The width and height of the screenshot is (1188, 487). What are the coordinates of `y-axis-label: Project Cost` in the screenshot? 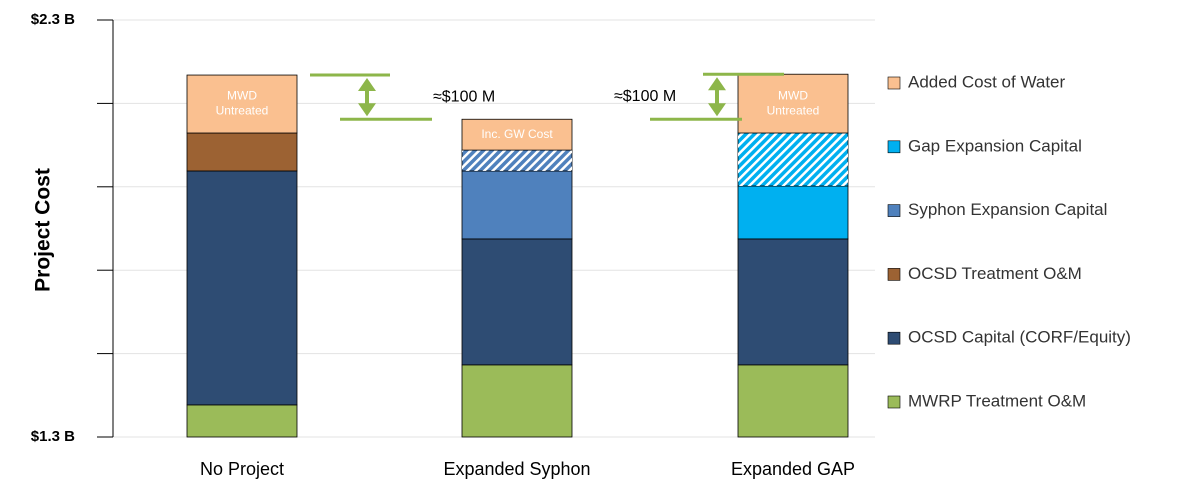 It's located at (43, 230).